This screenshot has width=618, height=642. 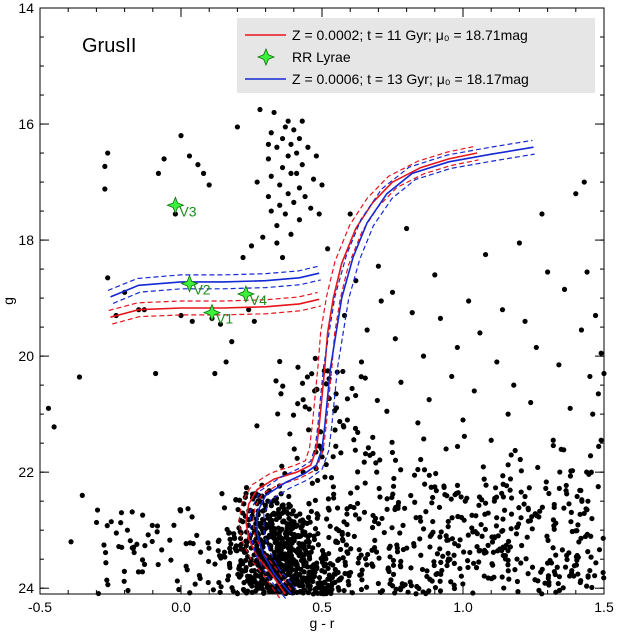 I want to click on legend-background, so click(x=416, y=55).